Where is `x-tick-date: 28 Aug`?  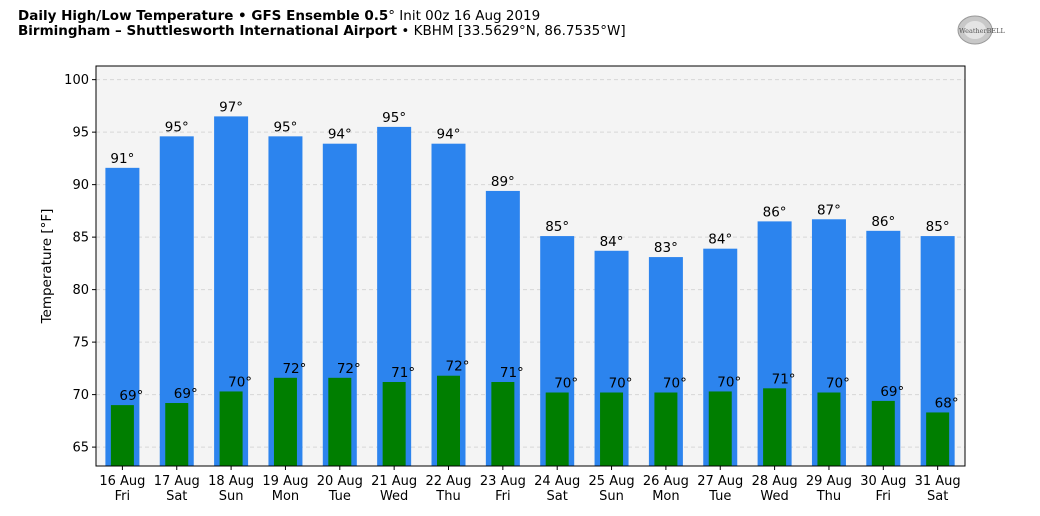 x-tick-date: 28 Aug is located at coordinates (775, 481).